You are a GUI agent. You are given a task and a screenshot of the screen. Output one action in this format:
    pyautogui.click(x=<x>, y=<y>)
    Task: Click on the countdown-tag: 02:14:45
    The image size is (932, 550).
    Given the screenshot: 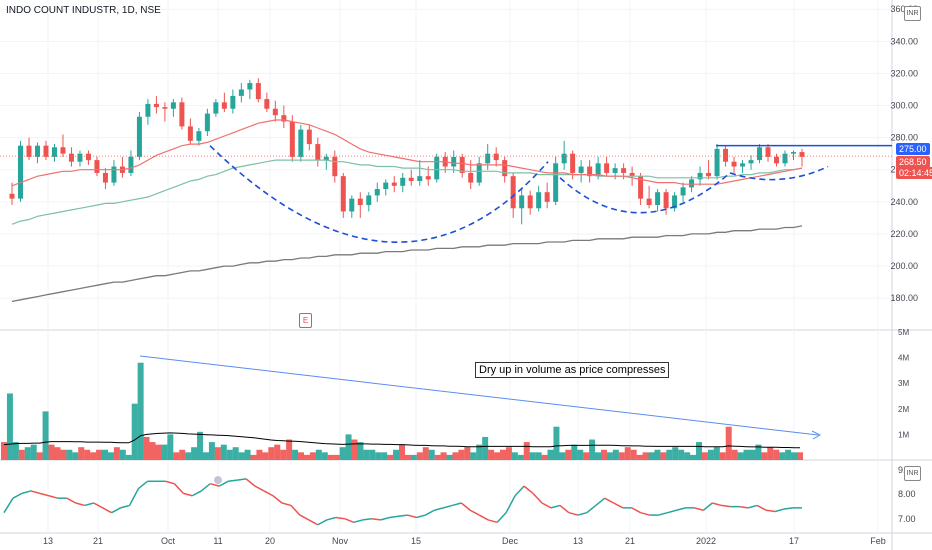 What is the action you would take?
    pyautogui.click(x=914, y=173)
    